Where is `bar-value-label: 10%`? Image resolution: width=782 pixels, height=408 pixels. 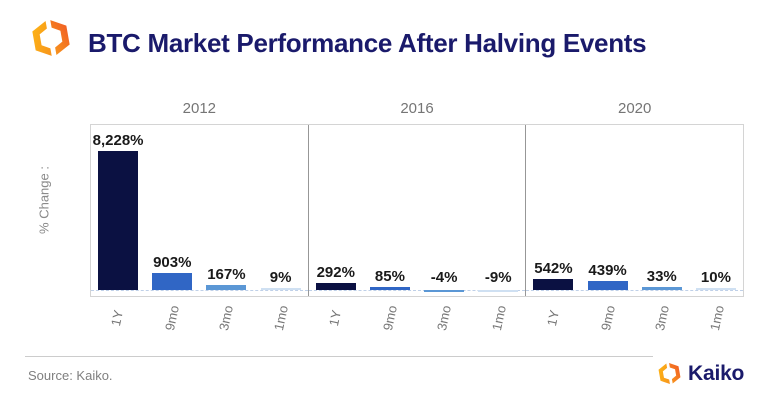
bar-value-label: 10% is located at coordinates (715, 277).